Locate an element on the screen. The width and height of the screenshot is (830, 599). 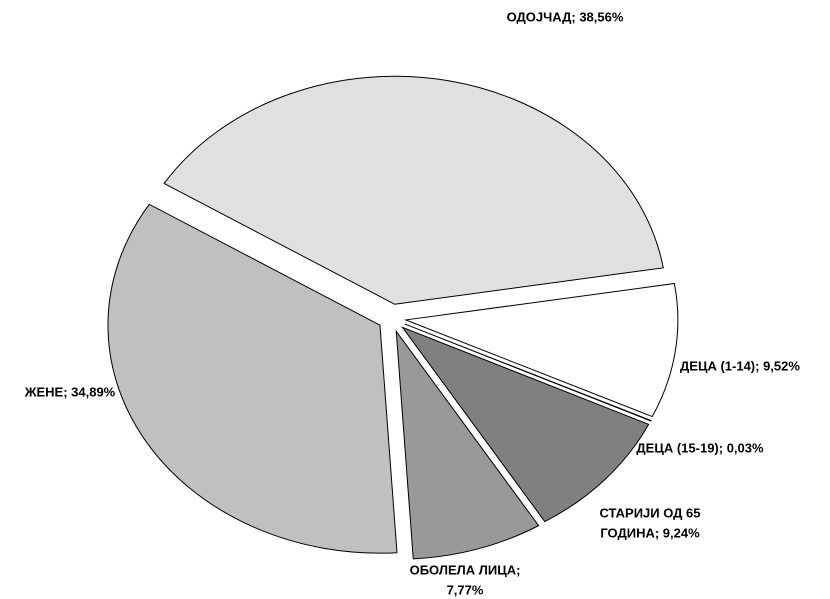
slice-label: СТАРИЈИ ОД 65 is located at coordinates (649, 512).